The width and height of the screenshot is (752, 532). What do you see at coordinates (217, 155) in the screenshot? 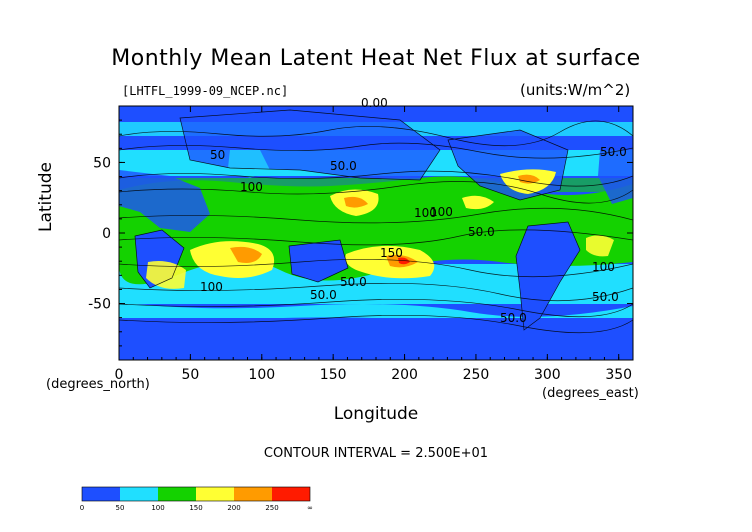
I see `contour-label: 50` at bounding box center [217, 155].